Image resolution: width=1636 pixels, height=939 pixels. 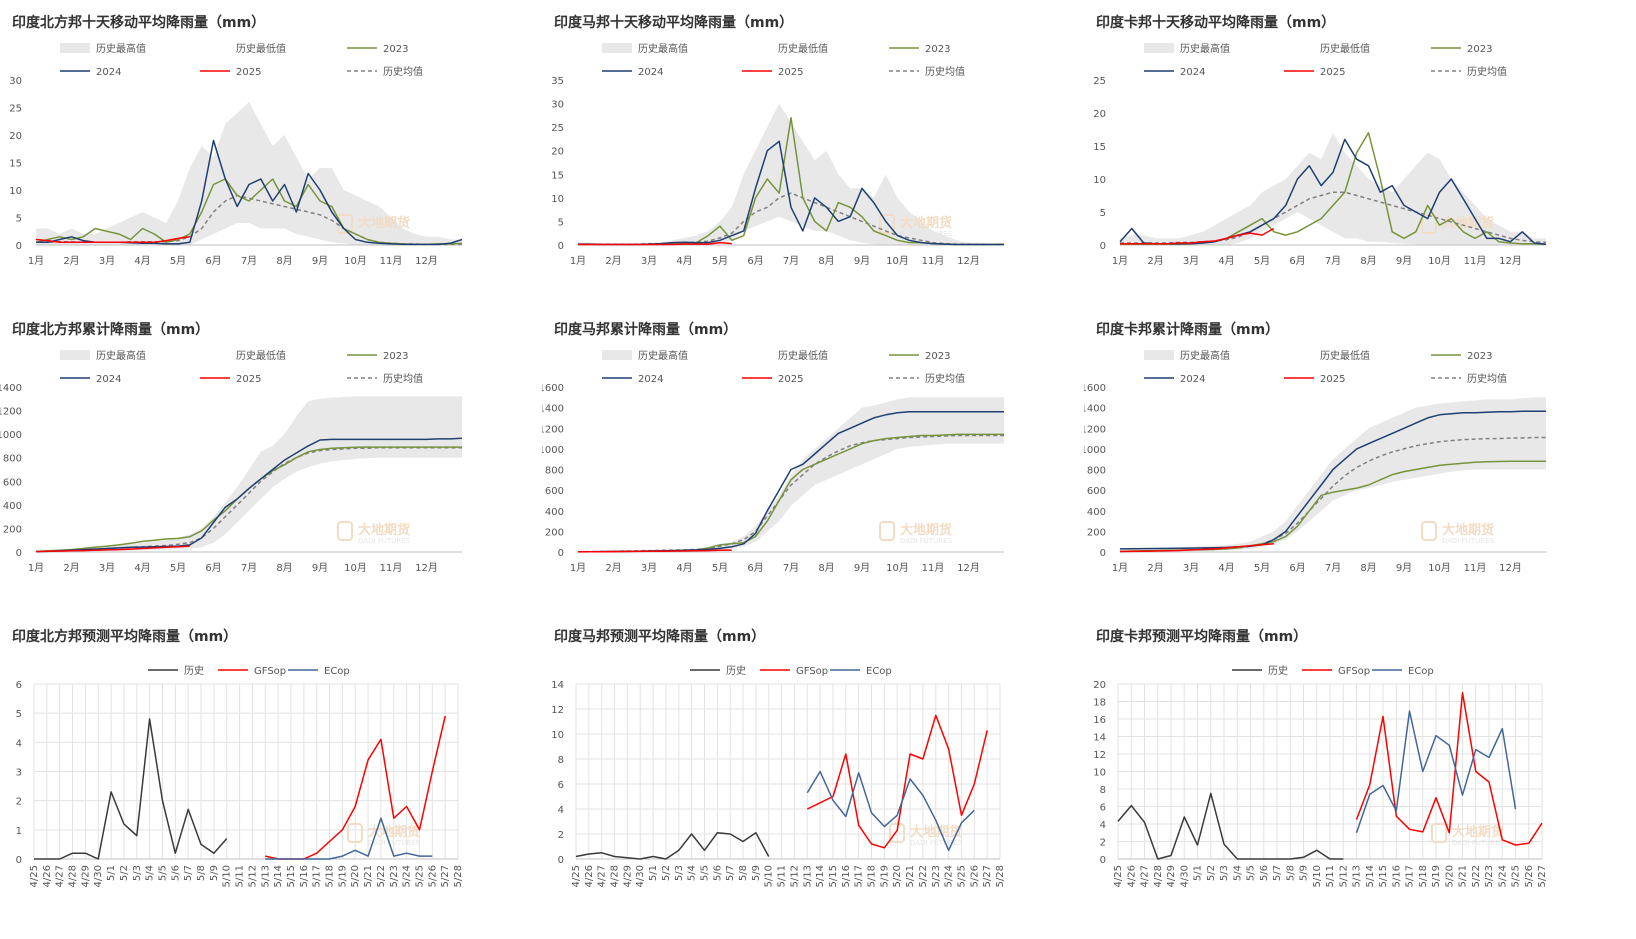 I want to click on x-tick-label: 5/2, so click(x=666, y=873).